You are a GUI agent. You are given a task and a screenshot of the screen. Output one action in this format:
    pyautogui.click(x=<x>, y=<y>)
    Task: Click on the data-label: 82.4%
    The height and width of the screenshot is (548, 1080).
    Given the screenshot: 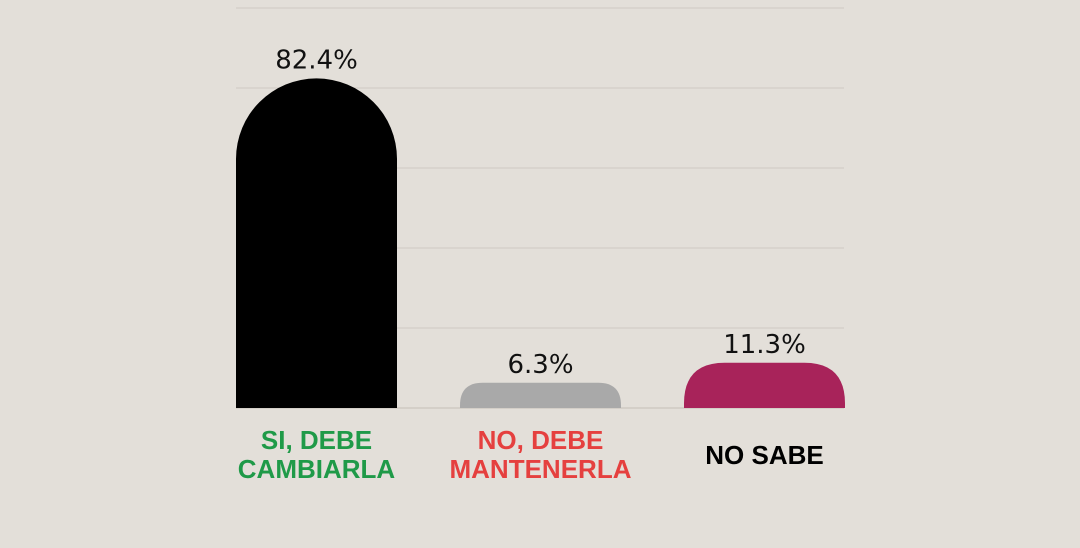 What is the action you would take?
    pyautogui.click(x=316, y=60)
    